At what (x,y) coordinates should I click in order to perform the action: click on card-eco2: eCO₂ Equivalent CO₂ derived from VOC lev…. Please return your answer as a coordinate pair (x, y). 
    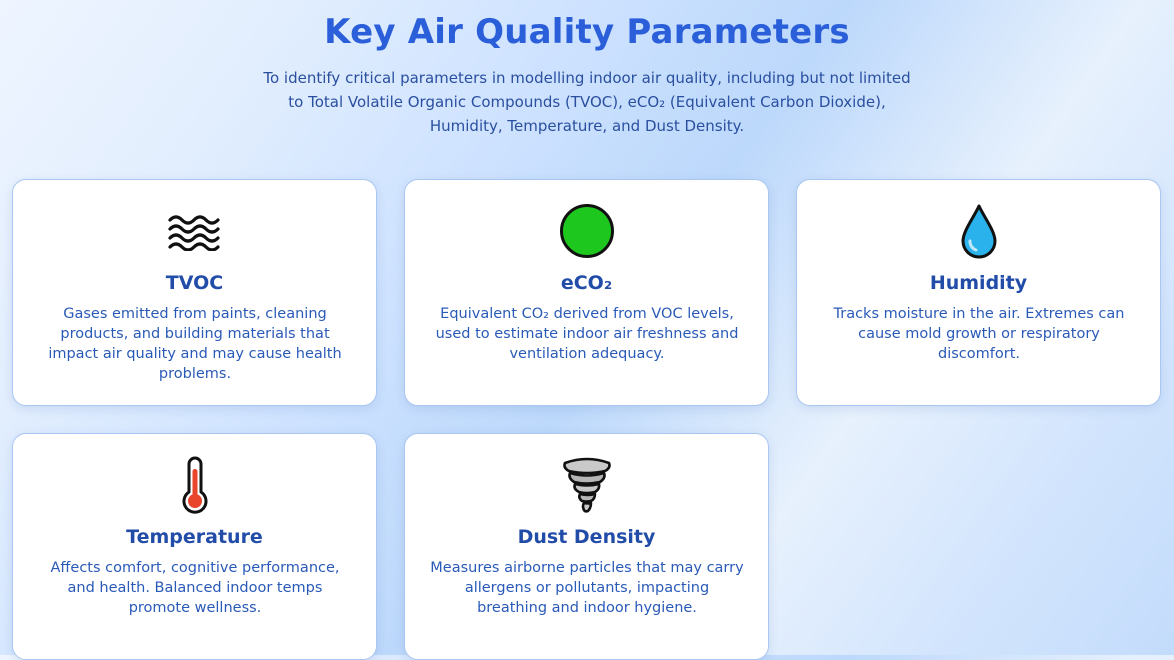
    Looking at the image, I should click on (586, 292).